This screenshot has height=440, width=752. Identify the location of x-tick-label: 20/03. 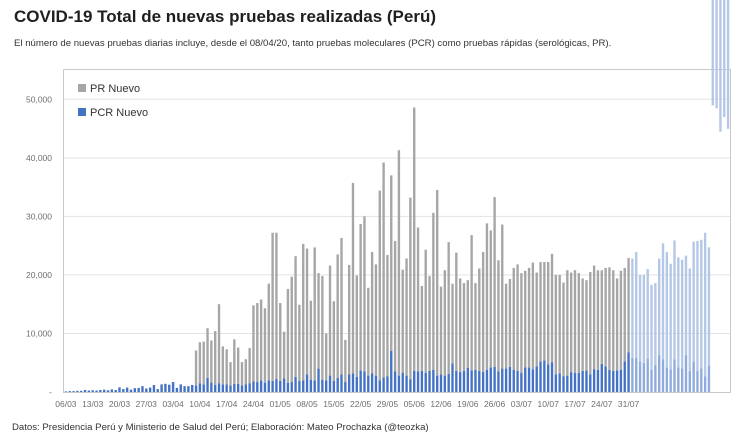
(120, 404).